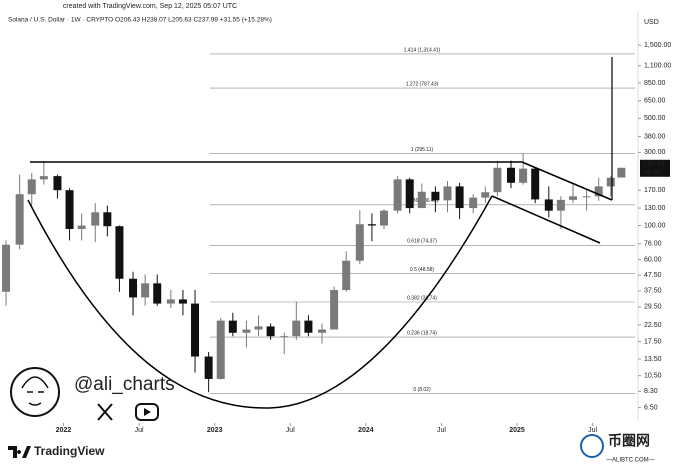 The height and width of the screenshot is (468, 680). What do you see at coordinates (422, 390) in the screenshot?
I see `fib-label: 0 (8.02)` at bounding box center [422, 390].